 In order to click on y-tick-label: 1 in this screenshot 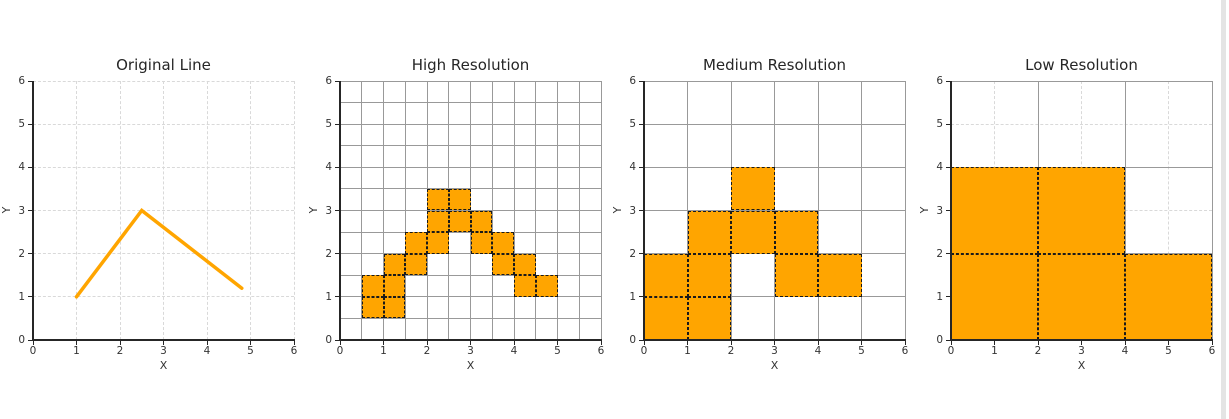, I will do `click(21, 296)`.